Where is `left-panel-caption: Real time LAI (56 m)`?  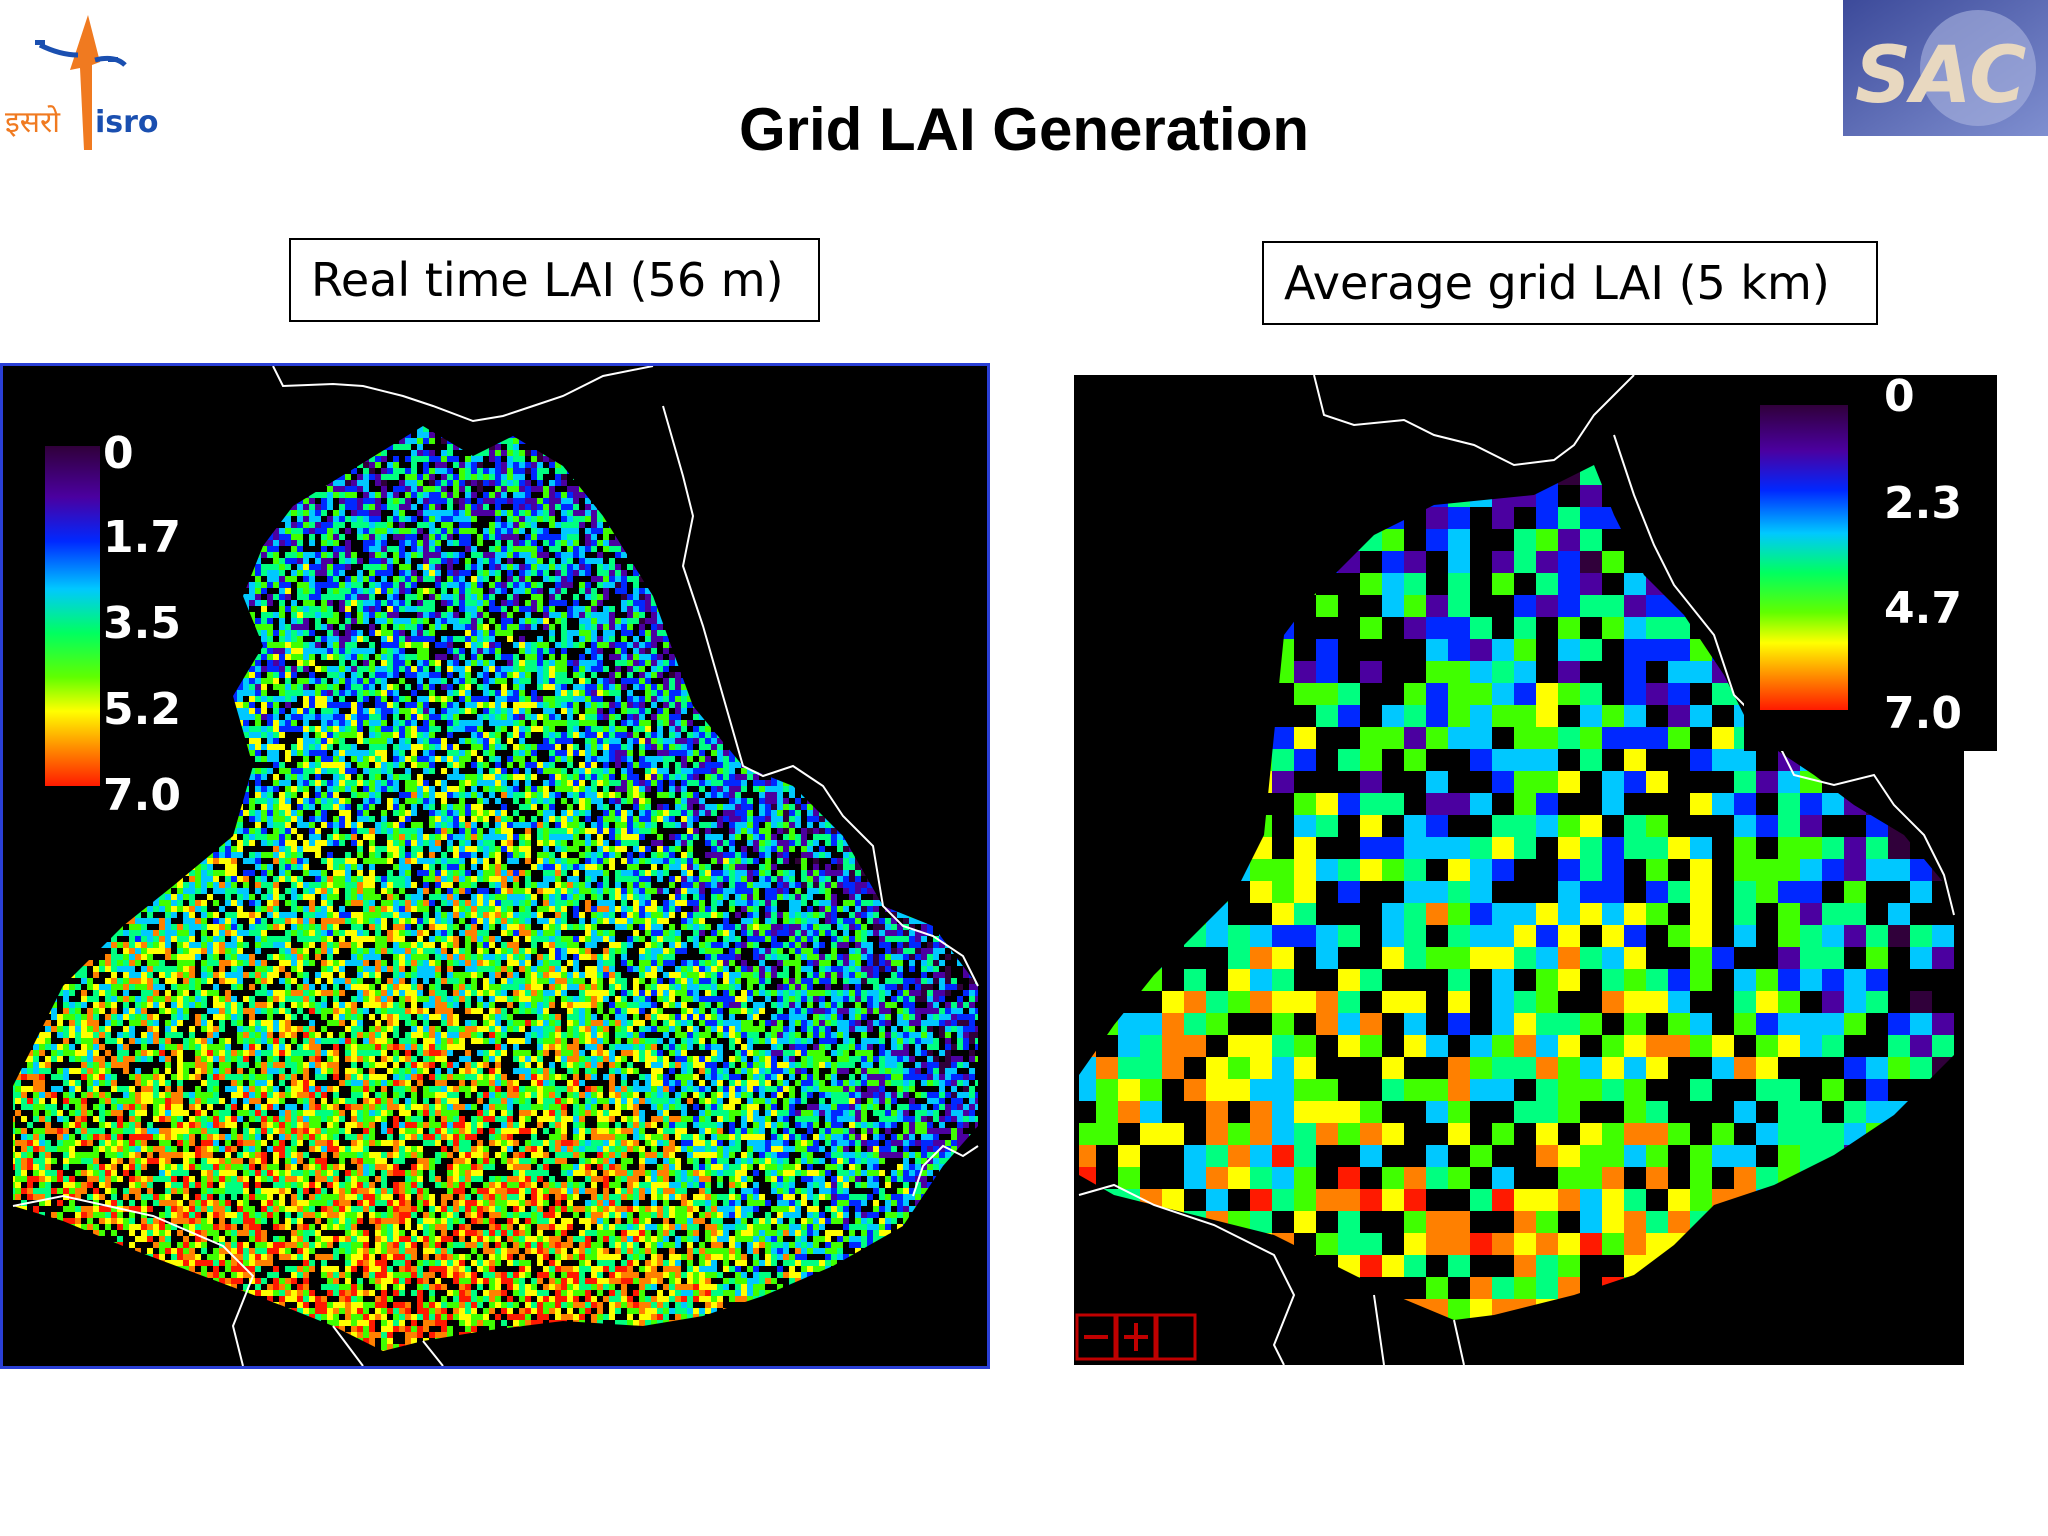 left-panel-caption: Real time LAI (56 m) is located at coordinates (554, 280).